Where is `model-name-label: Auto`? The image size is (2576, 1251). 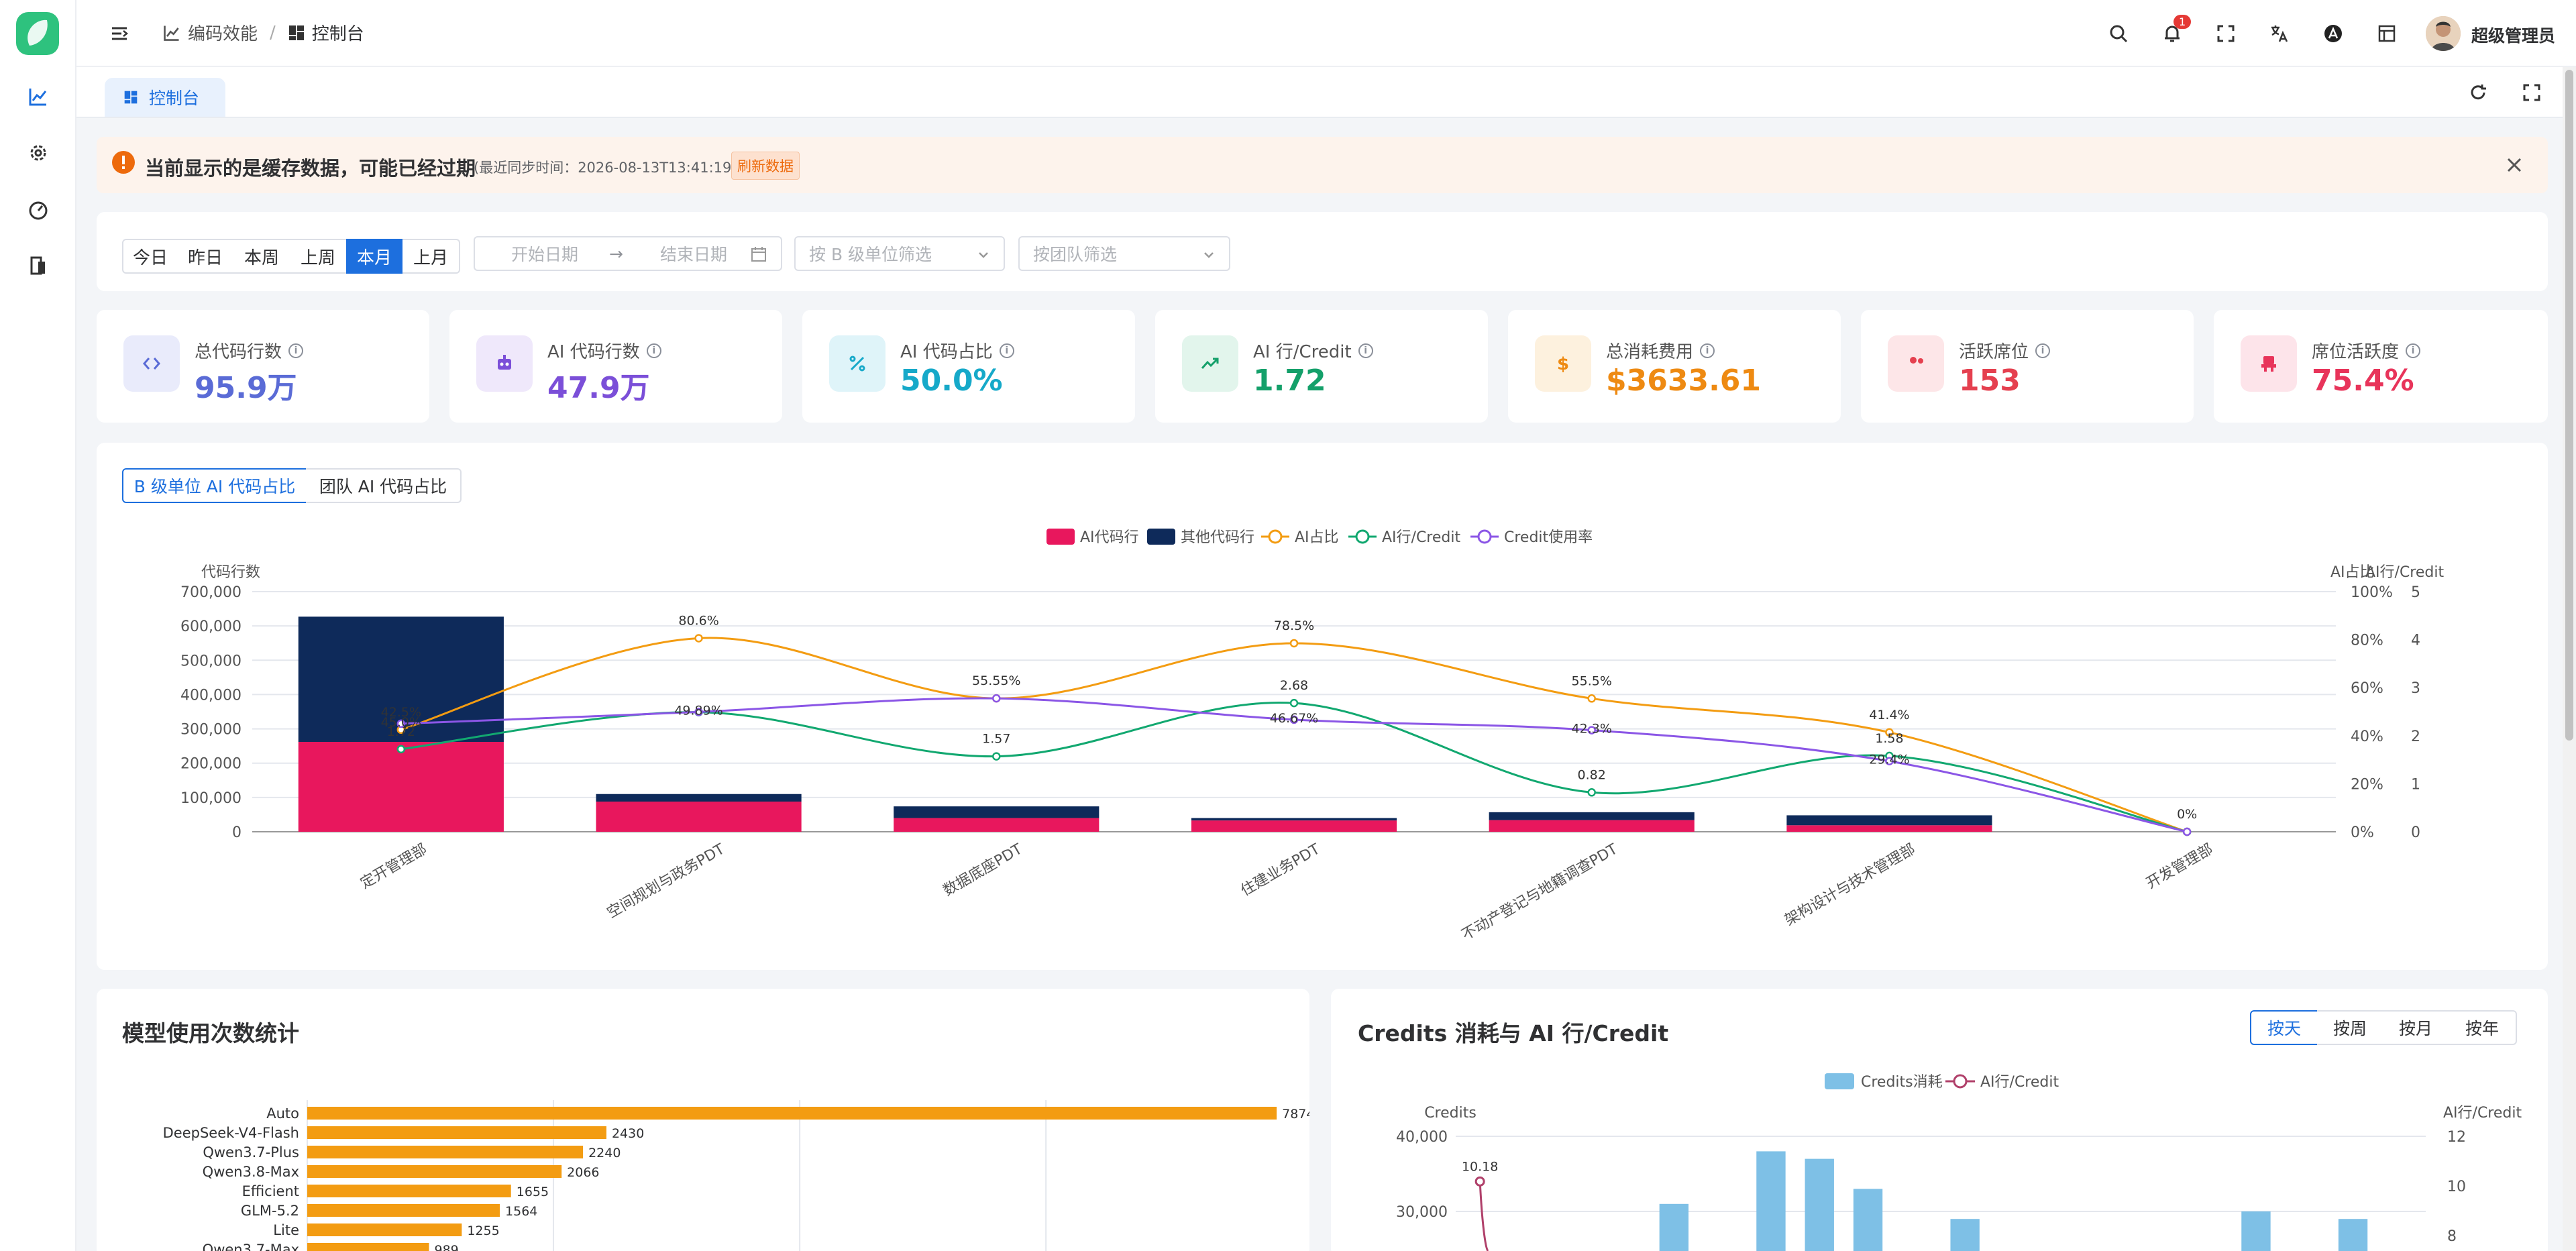
model-name-label: Auto is located at coordinates (282, 1113).